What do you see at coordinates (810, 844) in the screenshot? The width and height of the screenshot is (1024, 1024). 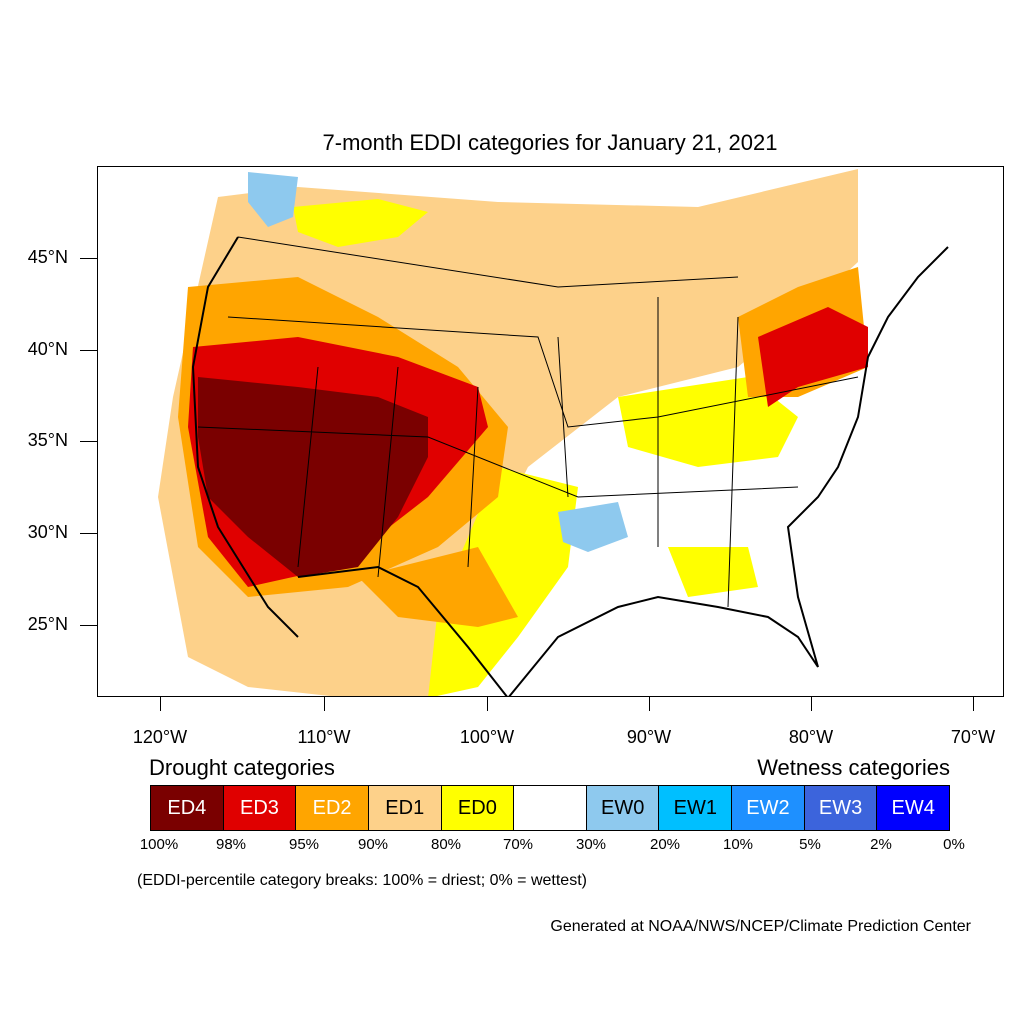 I see `pct-label: 5%` at bounding box center [810, 844].